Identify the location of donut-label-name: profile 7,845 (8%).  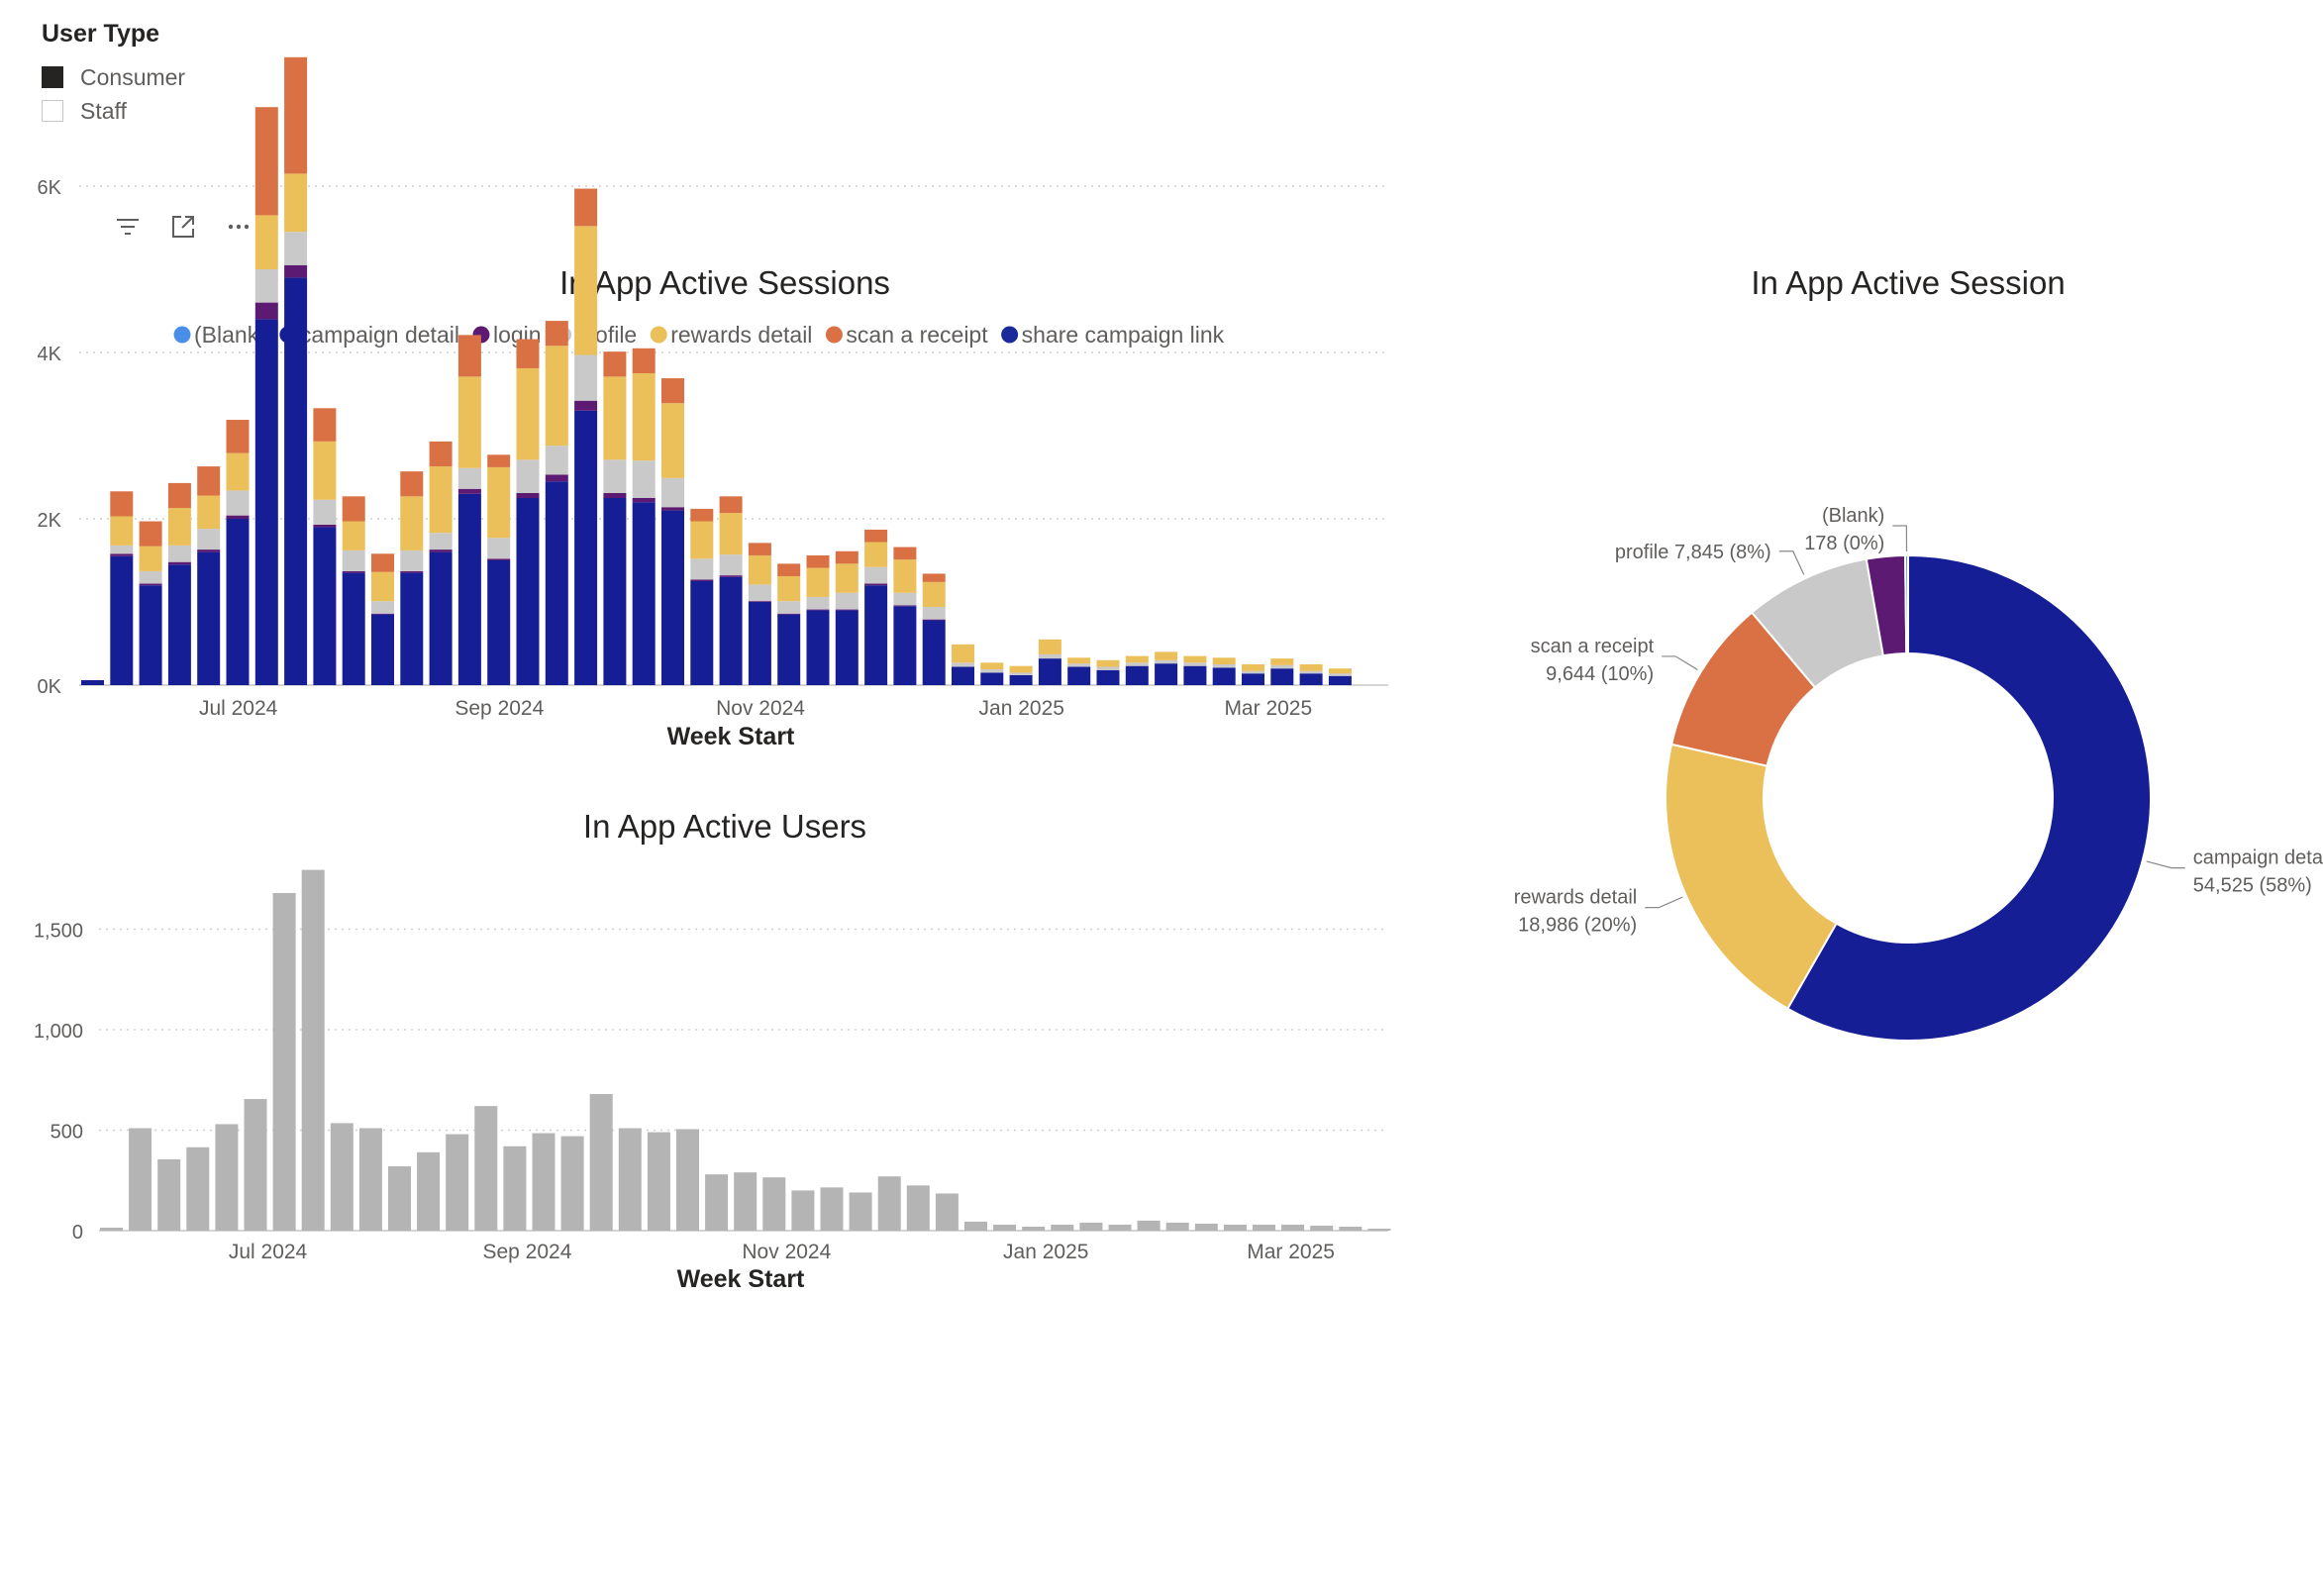
(1693, 552).